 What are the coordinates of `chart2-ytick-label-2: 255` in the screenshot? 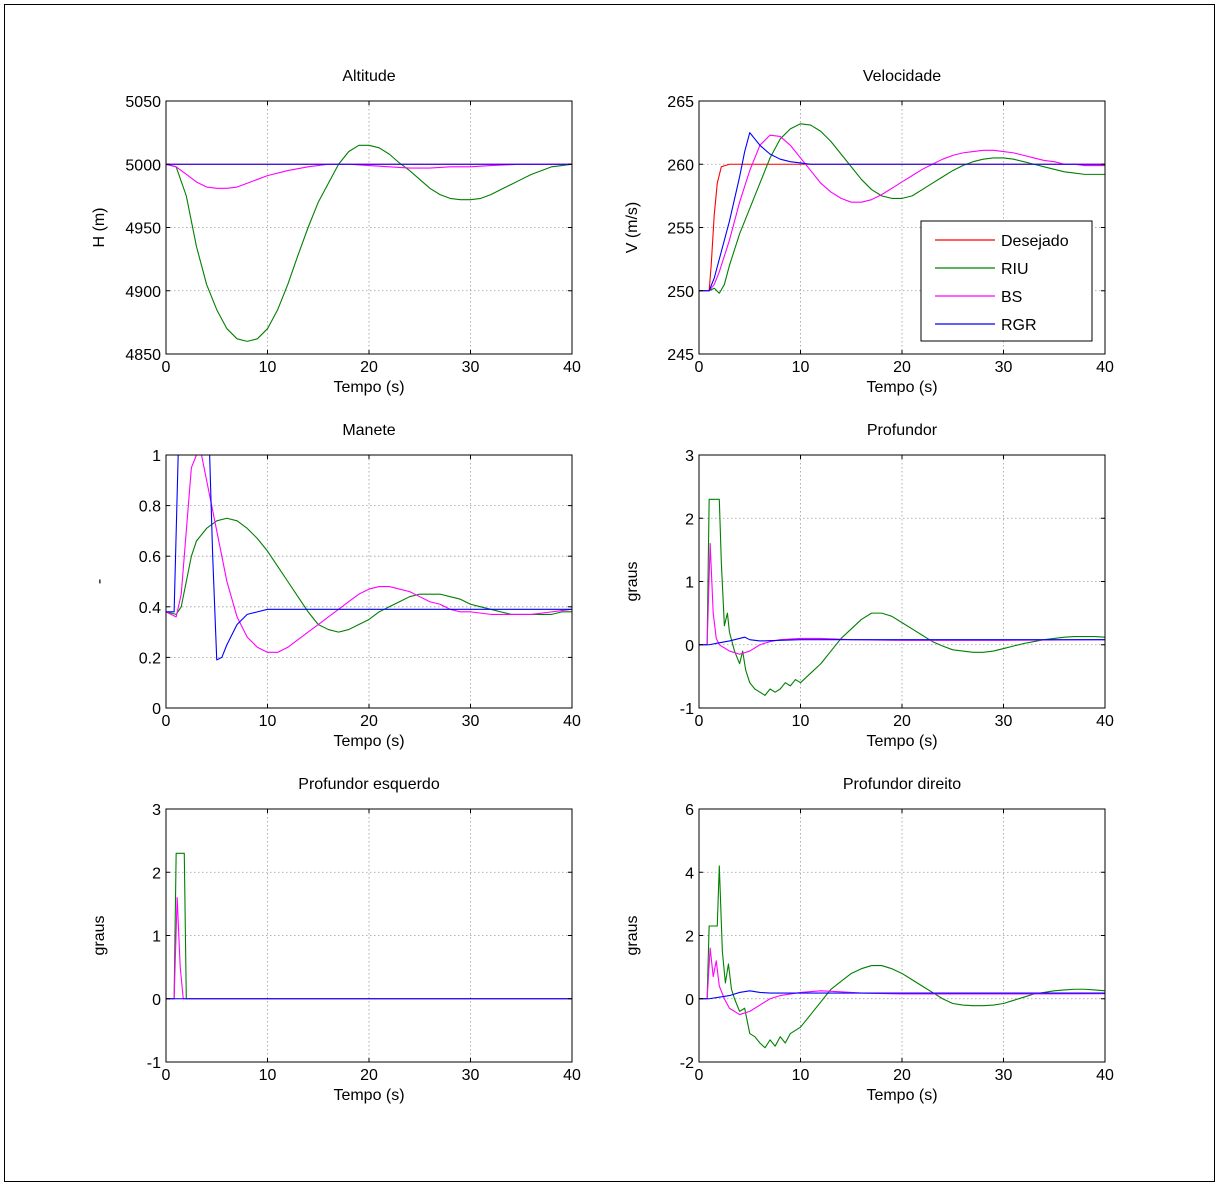 It's located at (680, 229).